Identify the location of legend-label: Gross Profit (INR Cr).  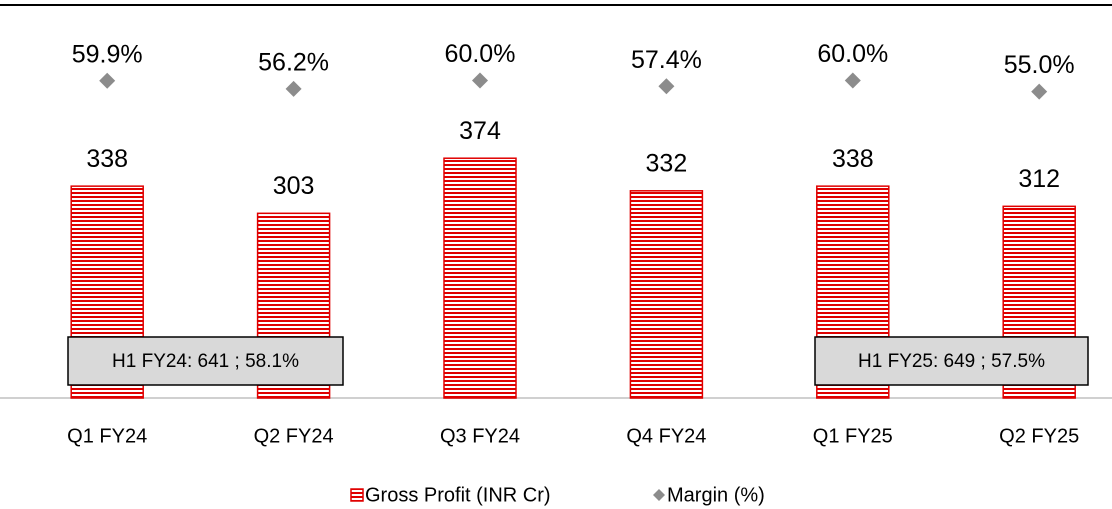
(458, 495).